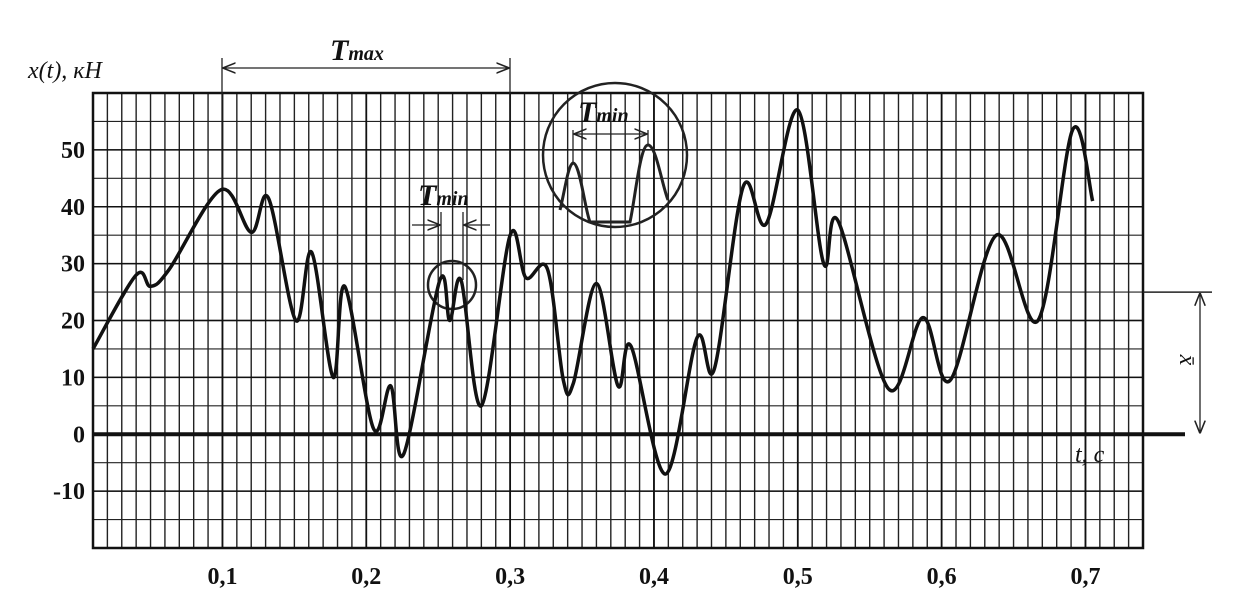 This screenshot has width=1239, height=601. What do you see at coordinates (65, 71) in the screenshot?
I see `y-axis-label: x(t), кН` at bounding box center [65, 71].